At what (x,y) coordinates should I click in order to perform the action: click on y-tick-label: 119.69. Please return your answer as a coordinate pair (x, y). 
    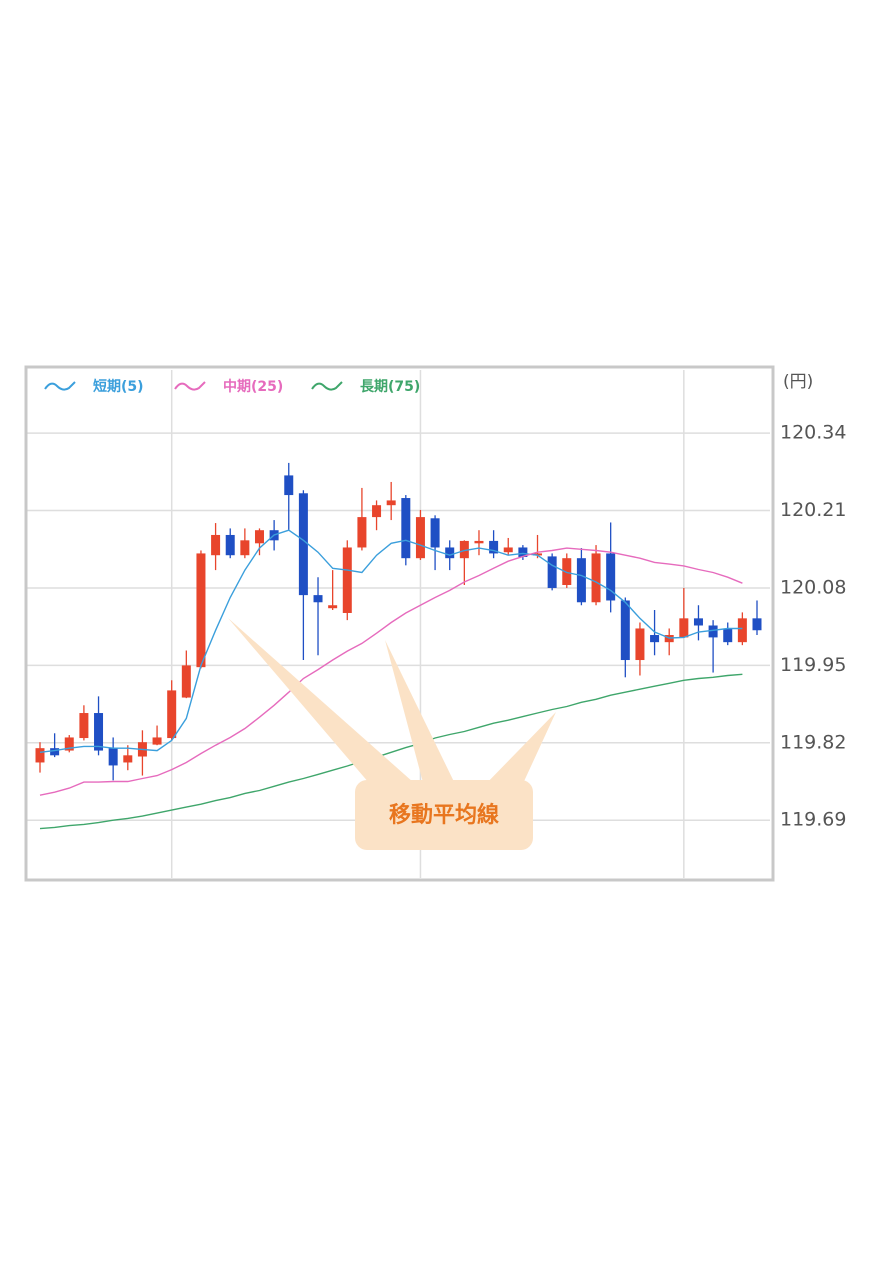
    Looking at the image, I should click on (813, 820).